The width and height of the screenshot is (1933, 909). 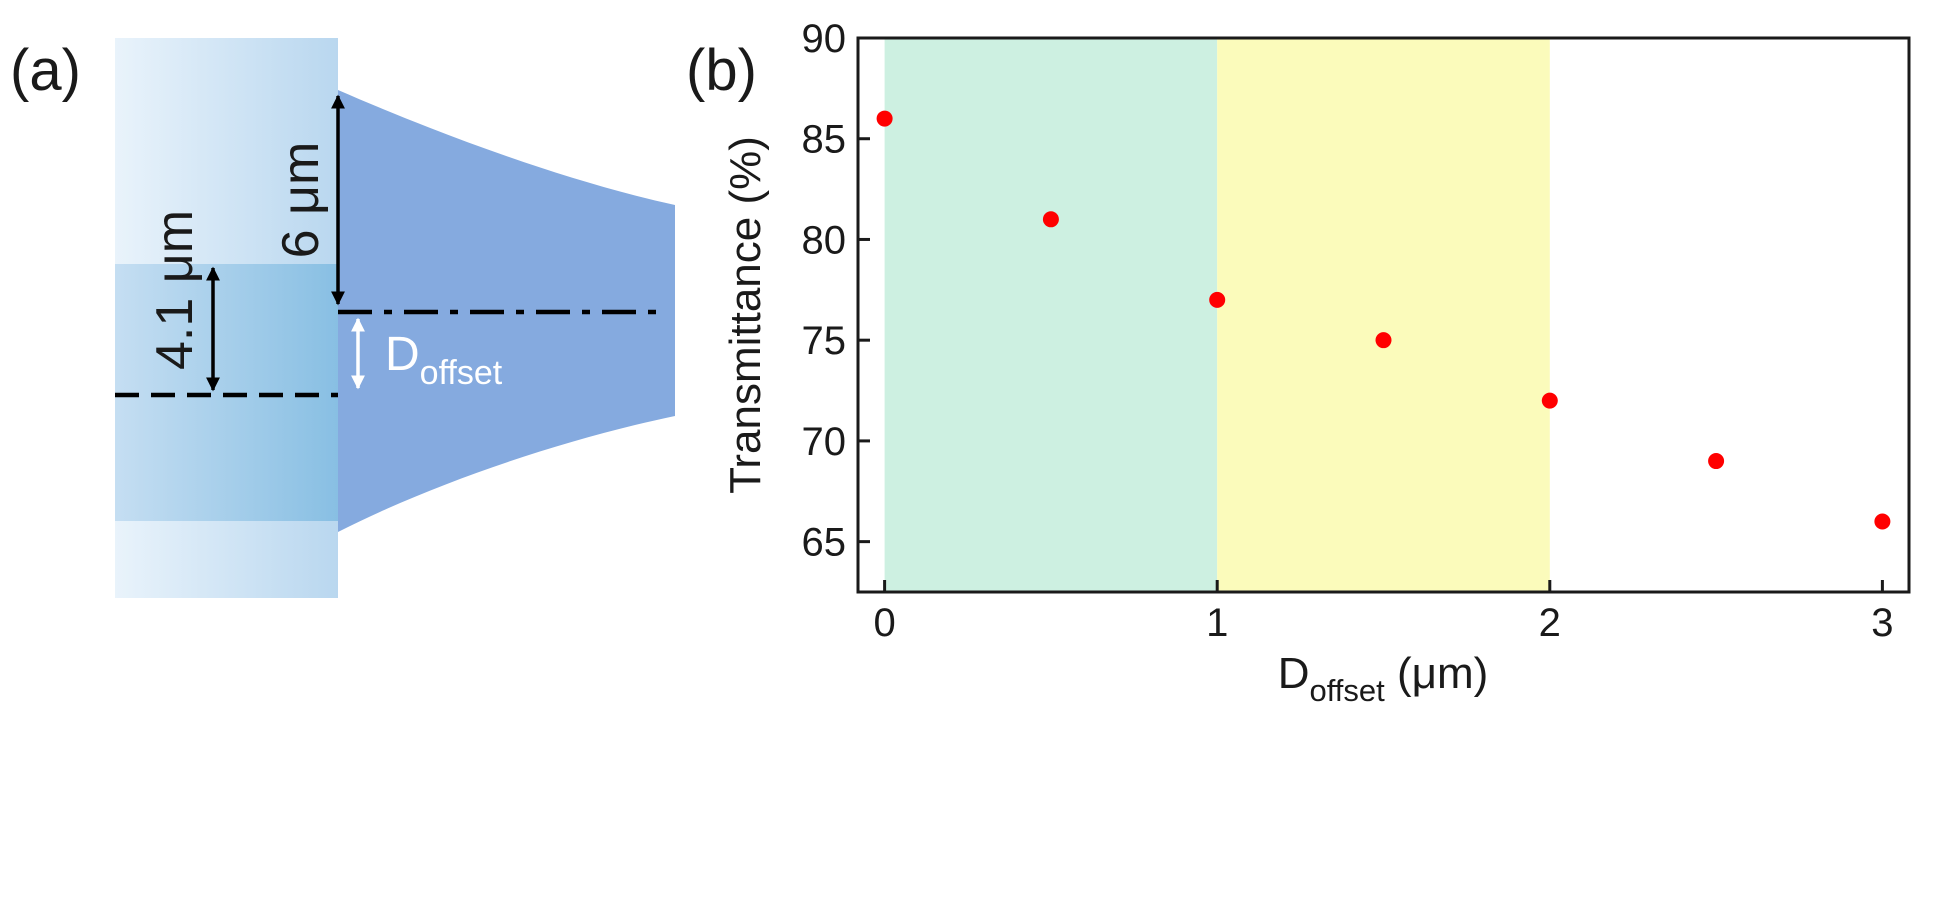 What do you see at coordinates (824, 341) in the screenshot?
I see `y-tick-label: 75` at bounding box center [824, 341].